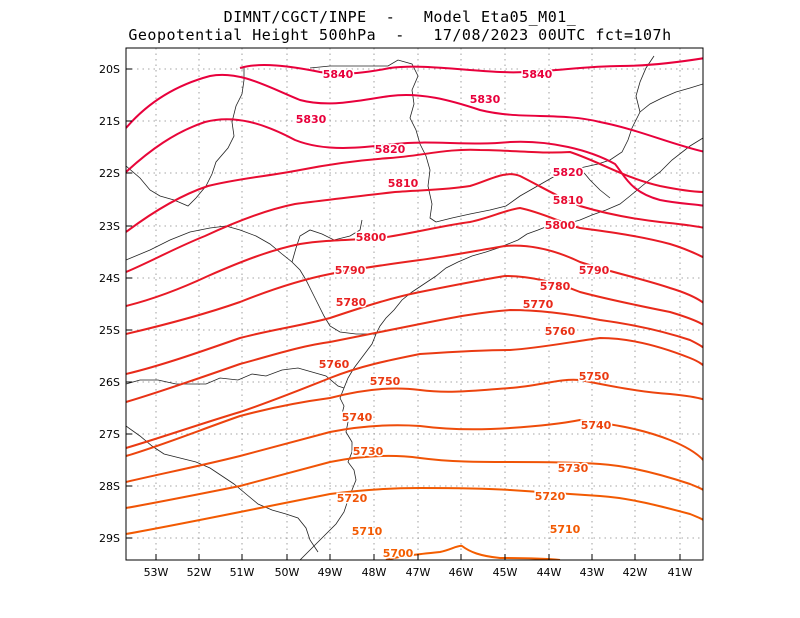  I want to click on contour-label: 5770, so click(538, 304).